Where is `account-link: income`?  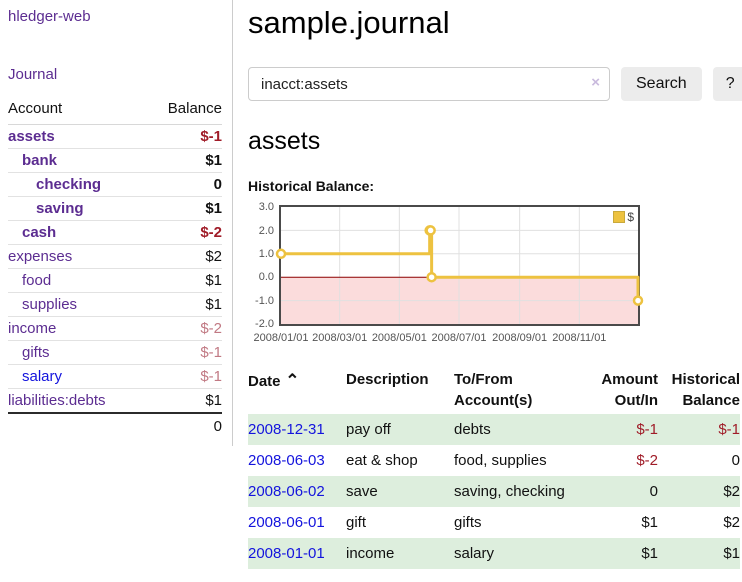 account-link: income is located at coordinates (32, 328).